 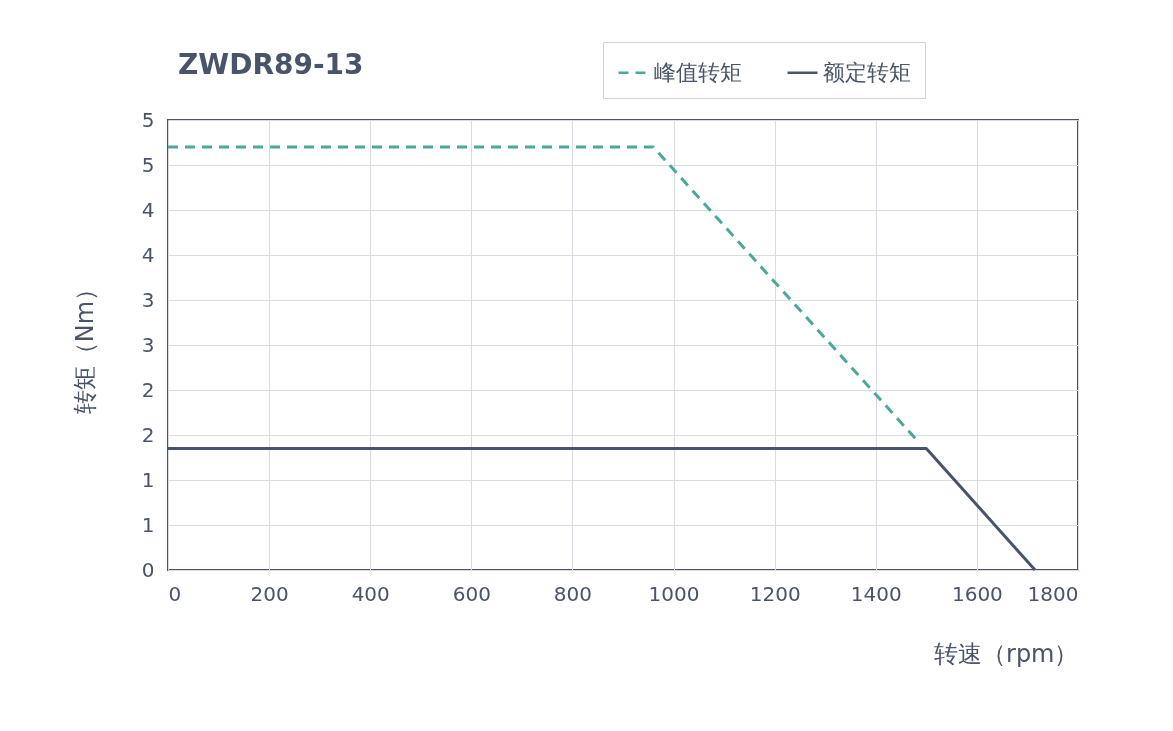 What do you see at coordinates (84, 345) in the screenshot?
I see `y-axis-title: 转矩（Nm）` at bounding box center [84, 345].